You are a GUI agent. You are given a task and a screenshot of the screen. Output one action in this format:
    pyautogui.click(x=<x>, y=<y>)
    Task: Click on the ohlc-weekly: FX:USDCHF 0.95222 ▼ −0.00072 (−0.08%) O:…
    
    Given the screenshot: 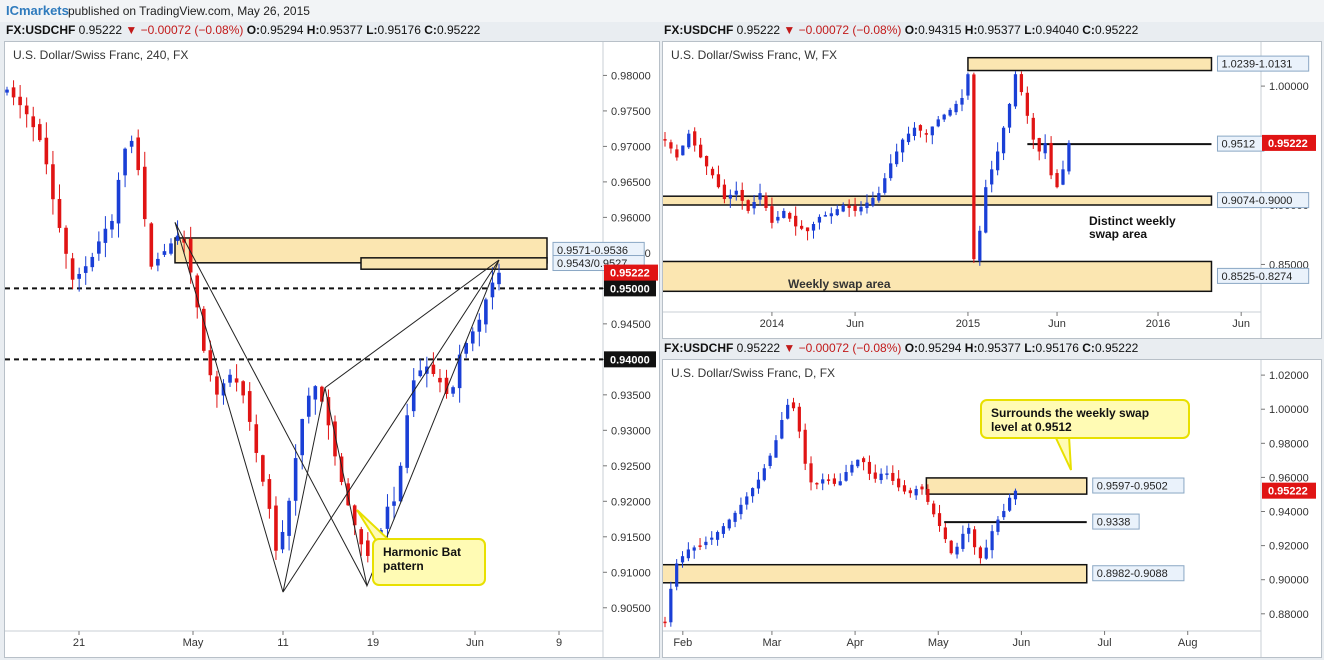 What is the action you would take?
    pyautogui.click(x=901, y=30)
    